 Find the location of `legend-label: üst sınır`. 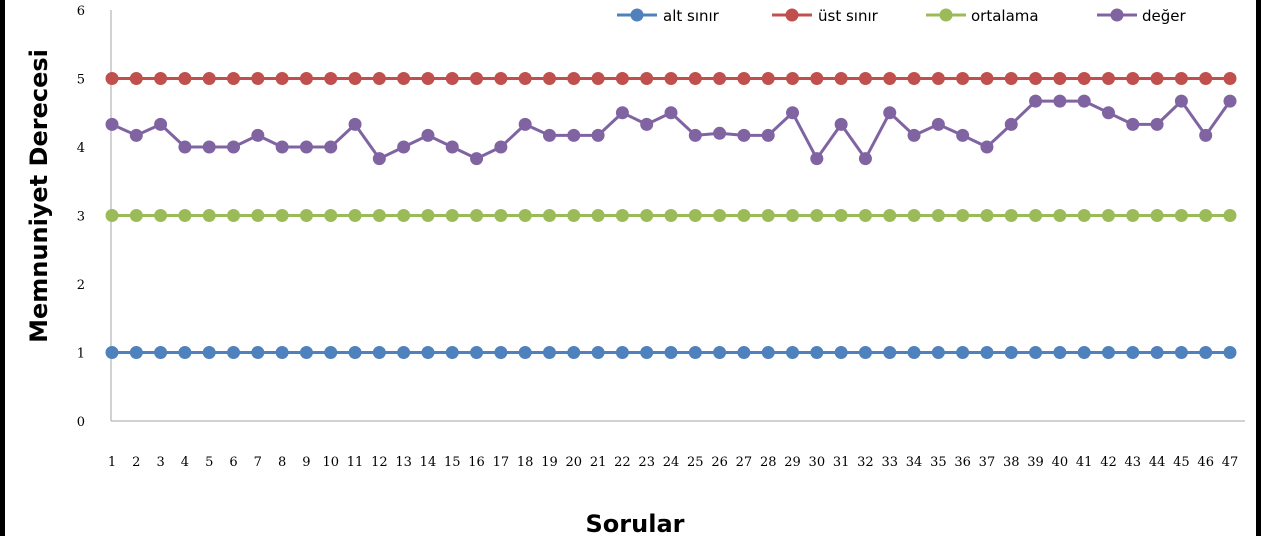

legend-label: üst sınır is located at coordinates (848, 16).